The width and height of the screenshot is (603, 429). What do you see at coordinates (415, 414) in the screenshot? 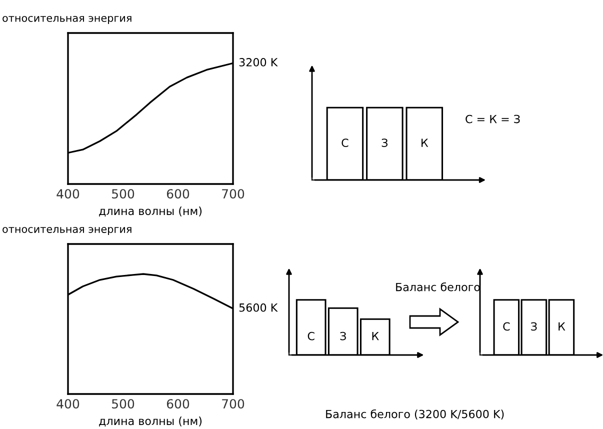
I see `text: Баланс белого (3200 K/5600 K)` at bounding box center [415, 414].